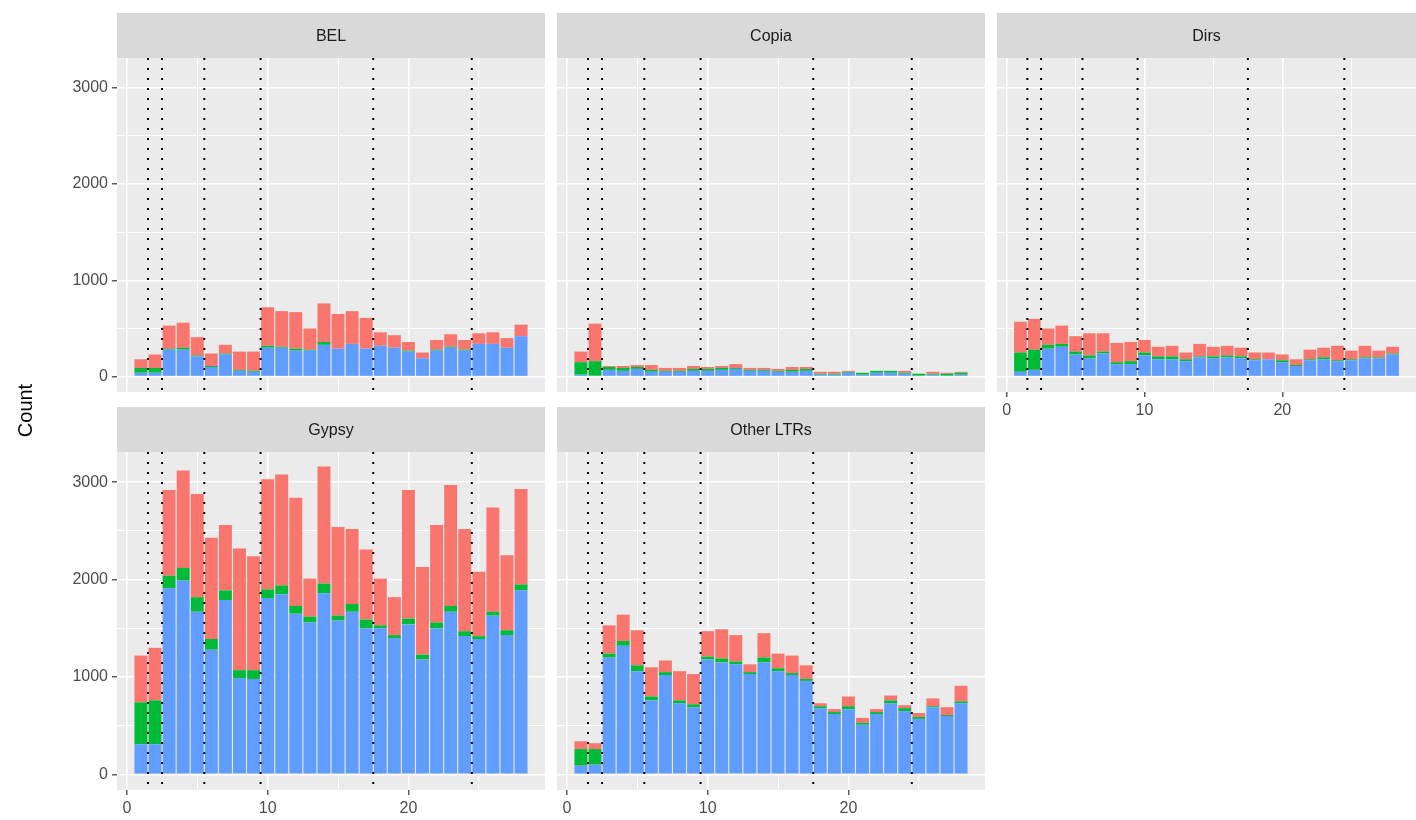 The image size is (1416, 820). Describe the element at coordinates (771, 429) in the screenshot. I see `chart-title: Other LTRs` at that location.